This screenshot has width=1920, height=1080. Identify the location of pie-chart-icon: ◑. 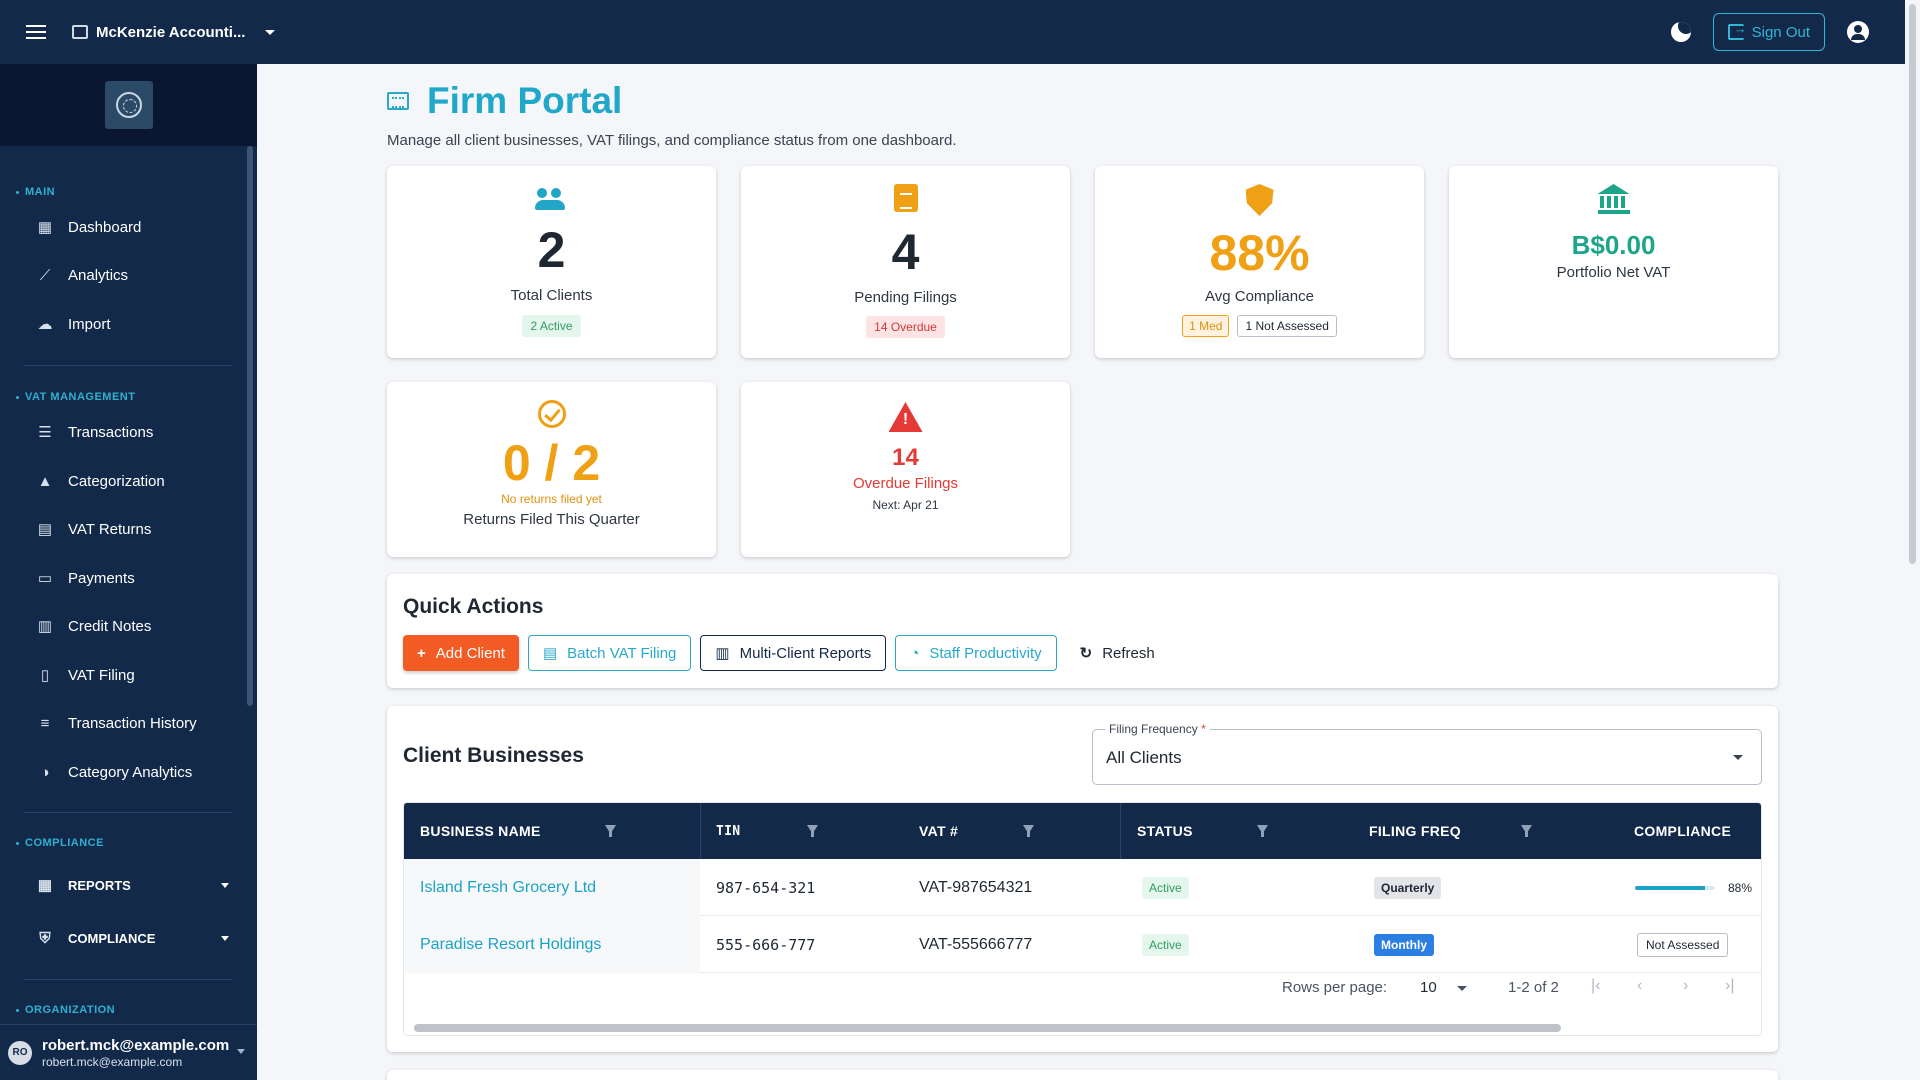
(45, 772).